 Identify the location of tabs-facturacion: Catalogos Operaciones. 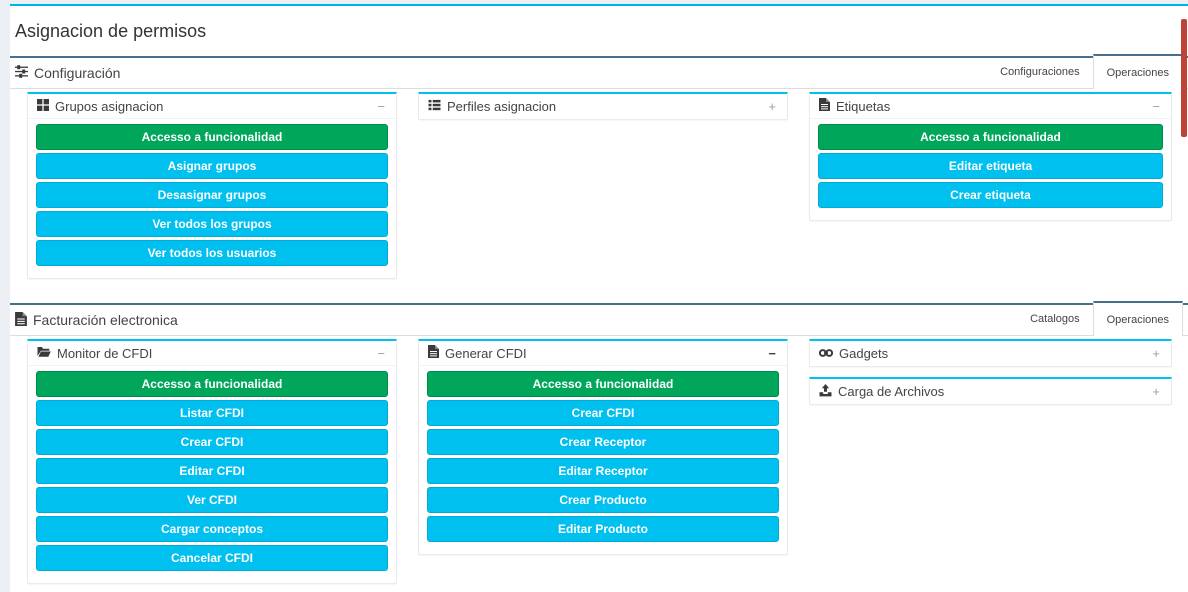
(1100, 318).